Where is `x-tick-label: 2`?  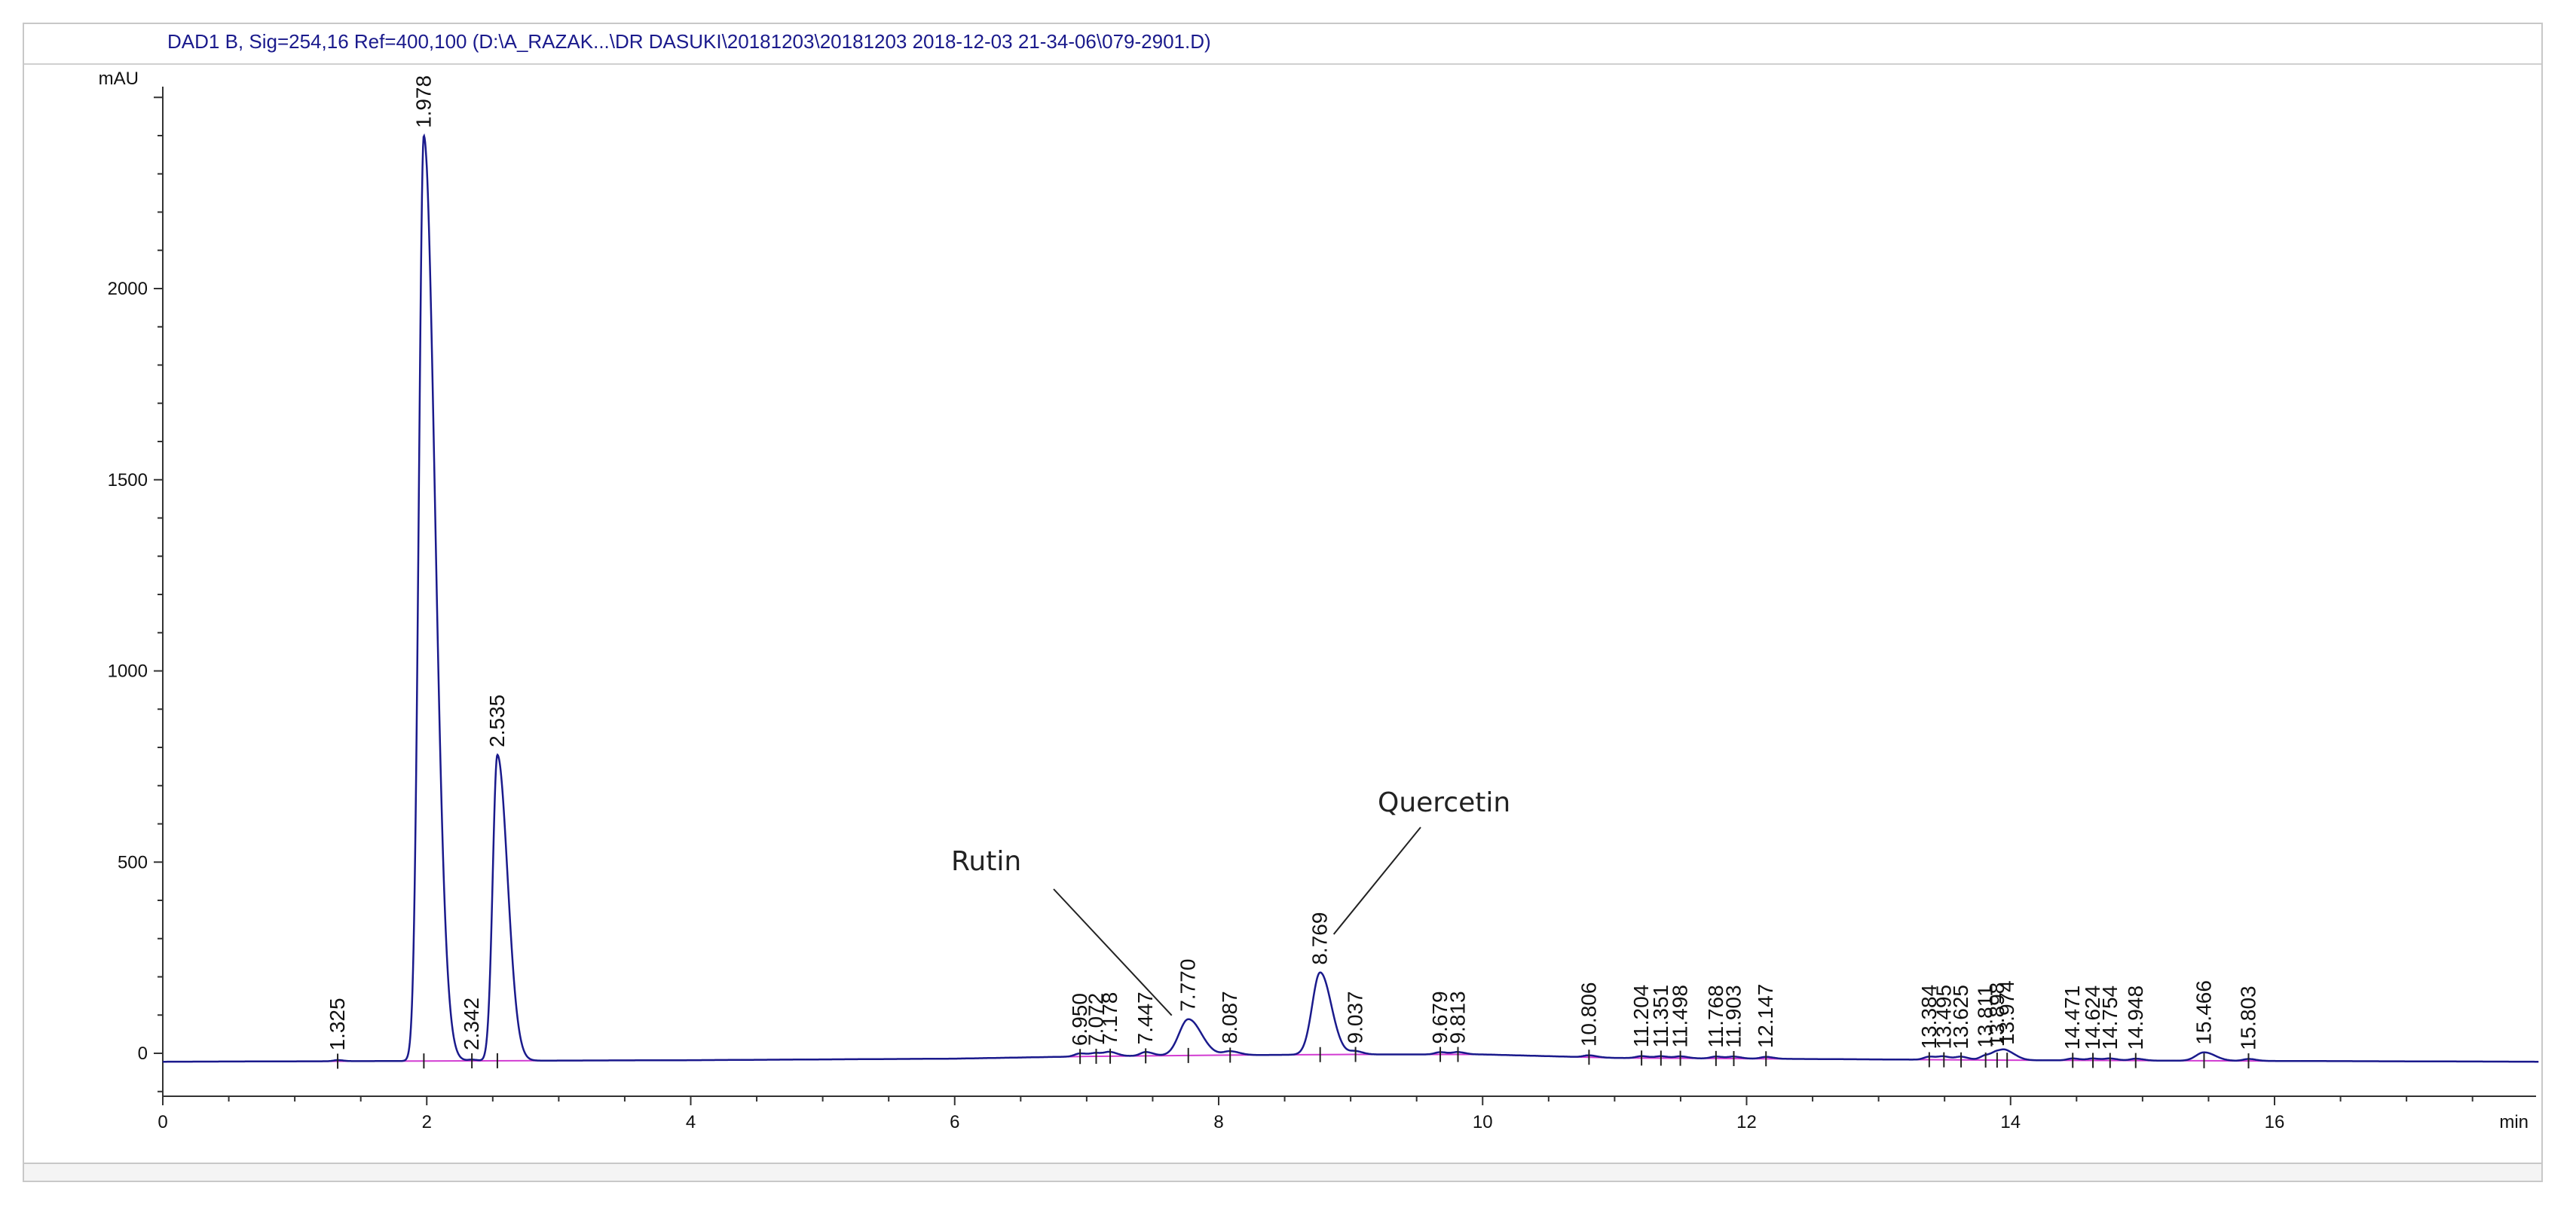
x-tick-label: 2 is located at coordinates (427, 1122).